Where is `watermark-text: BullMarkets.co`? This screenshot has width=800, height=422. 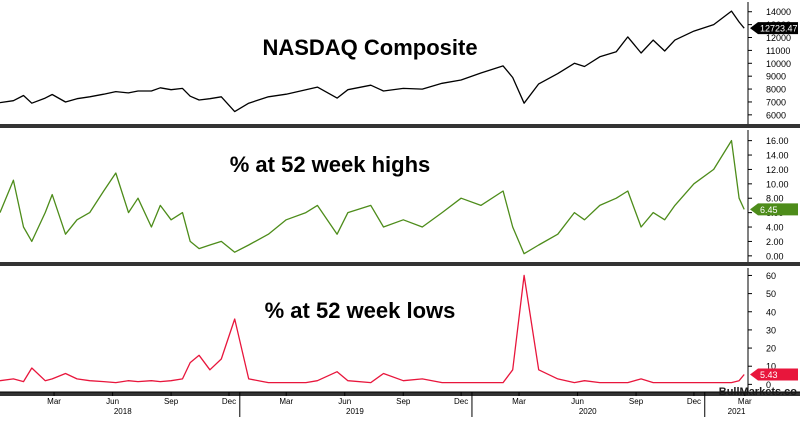
watermark-text: BullMarkets.co is located at coordinates (758, 392).